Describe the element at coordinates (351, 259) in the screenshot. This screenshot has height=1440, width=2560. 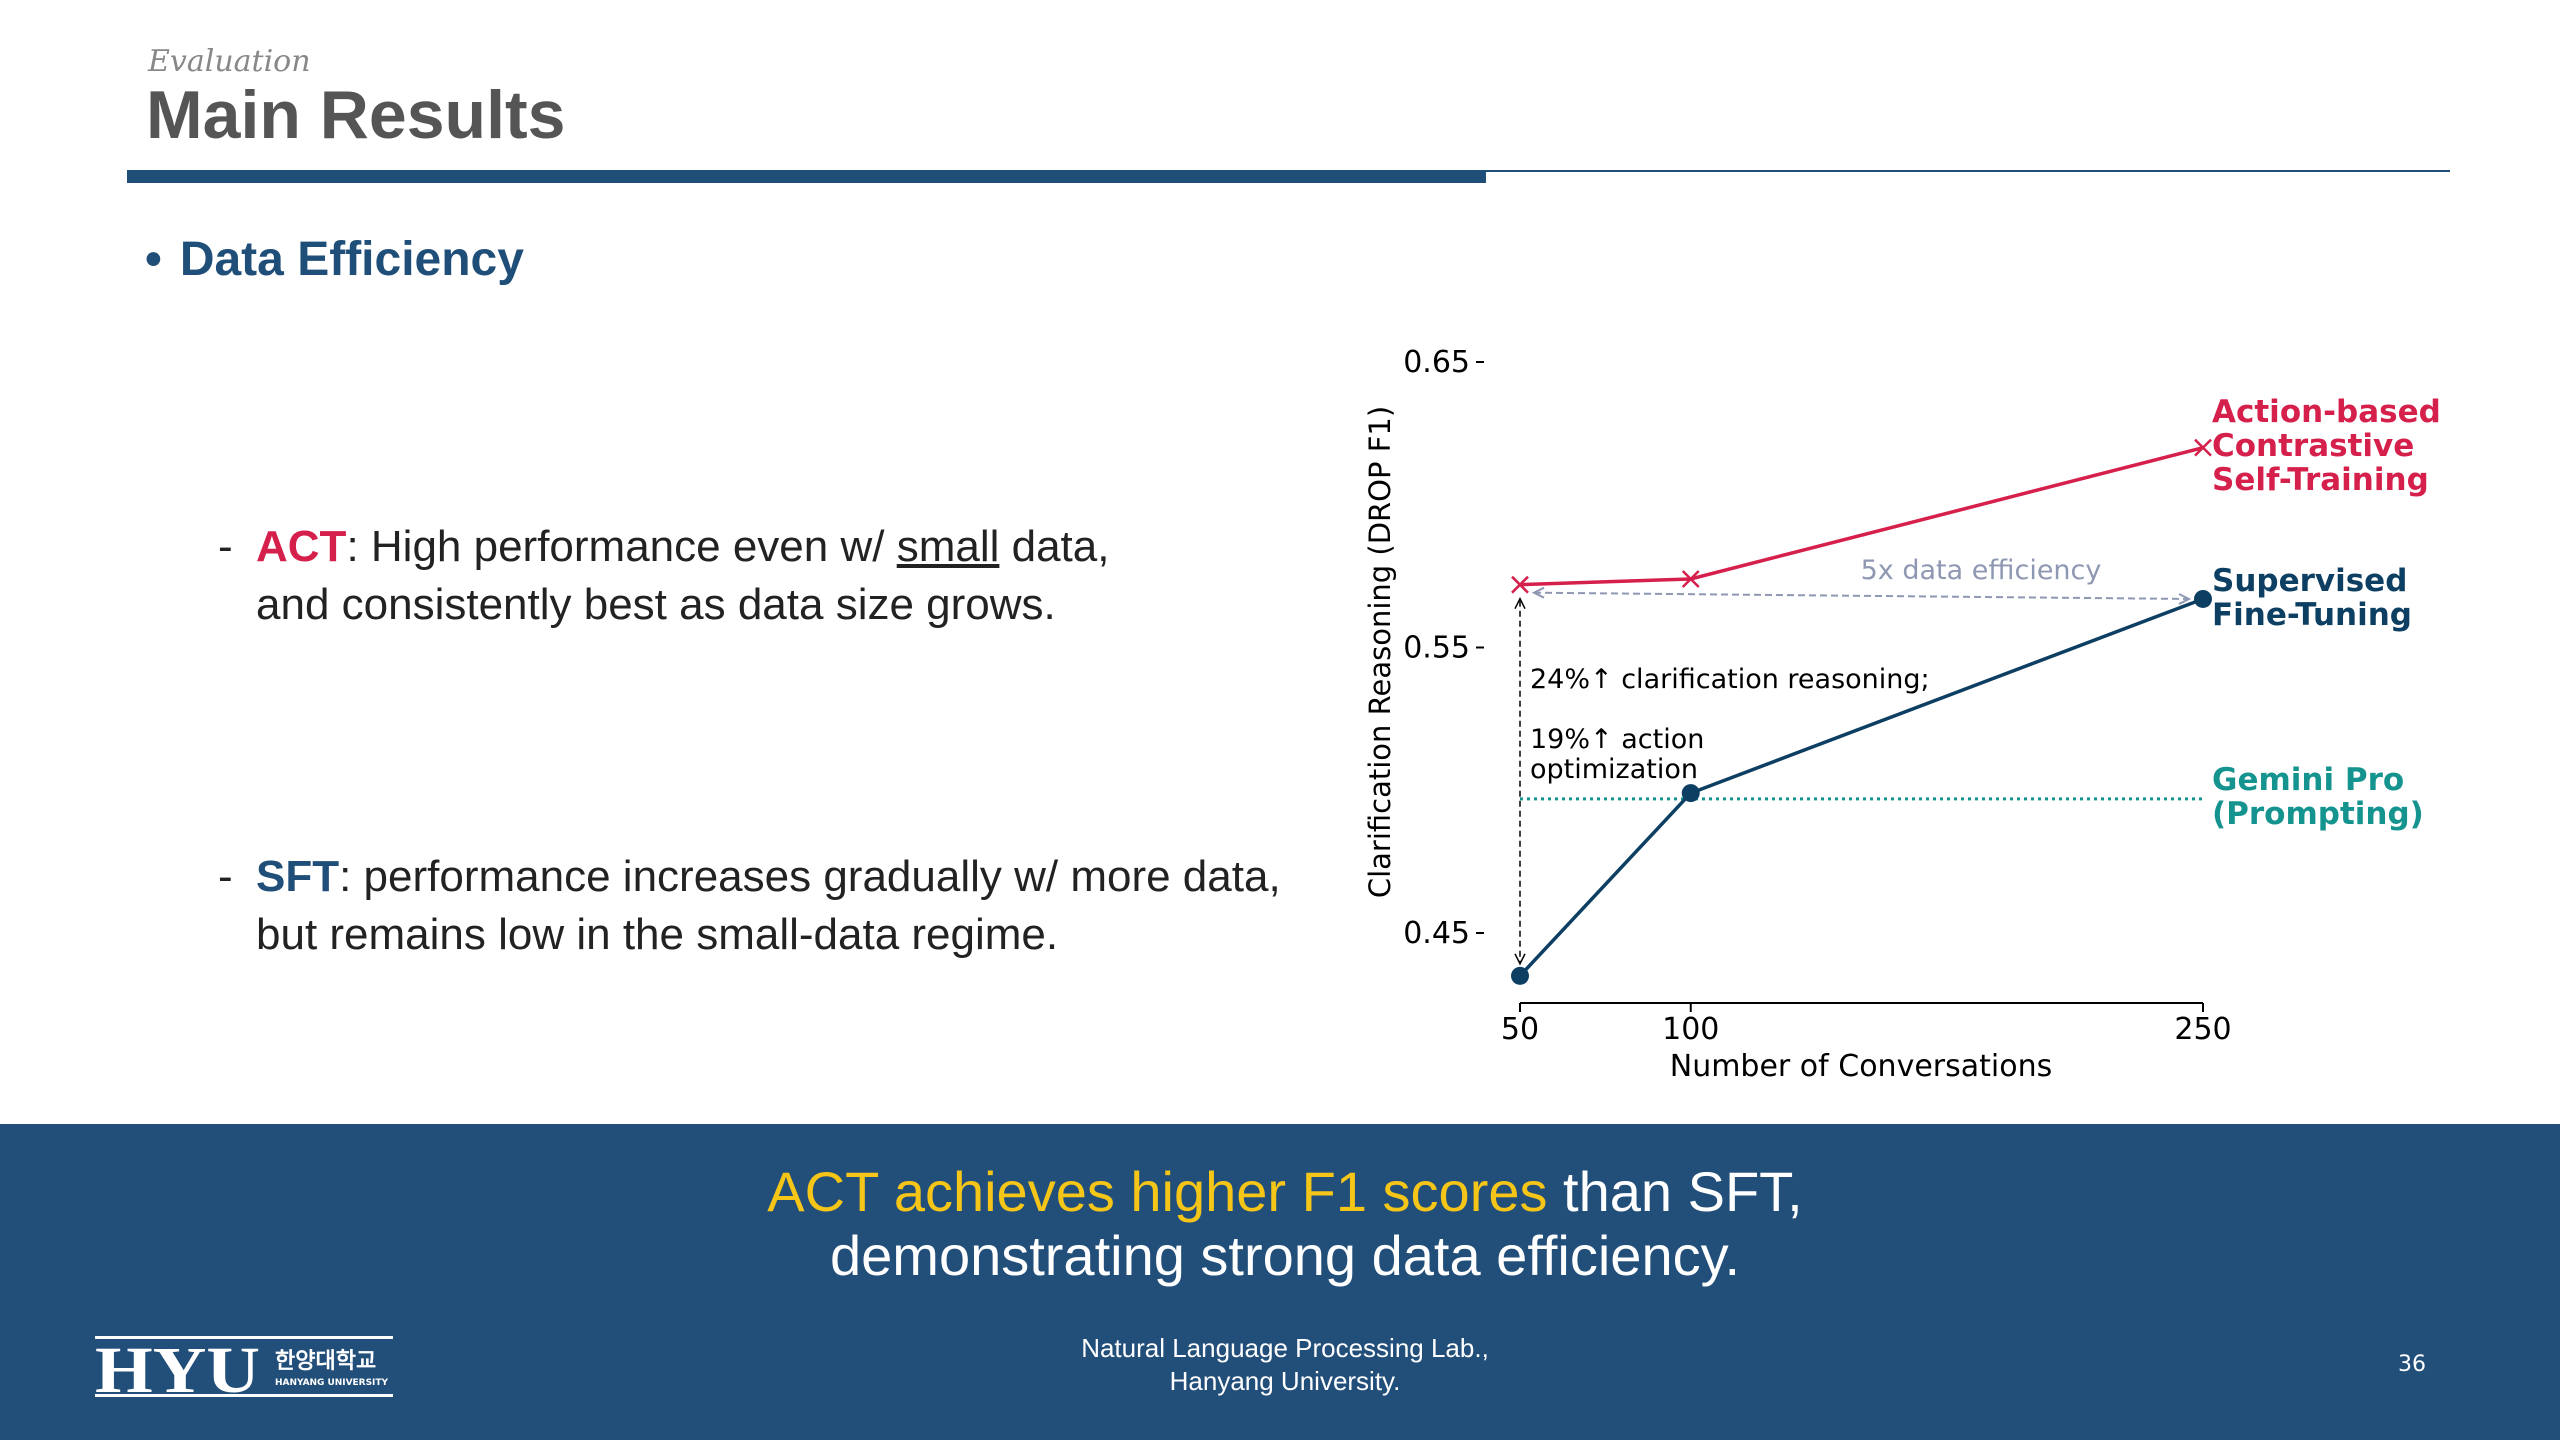
I see `bullet-title: Data Efficiency` at that location.